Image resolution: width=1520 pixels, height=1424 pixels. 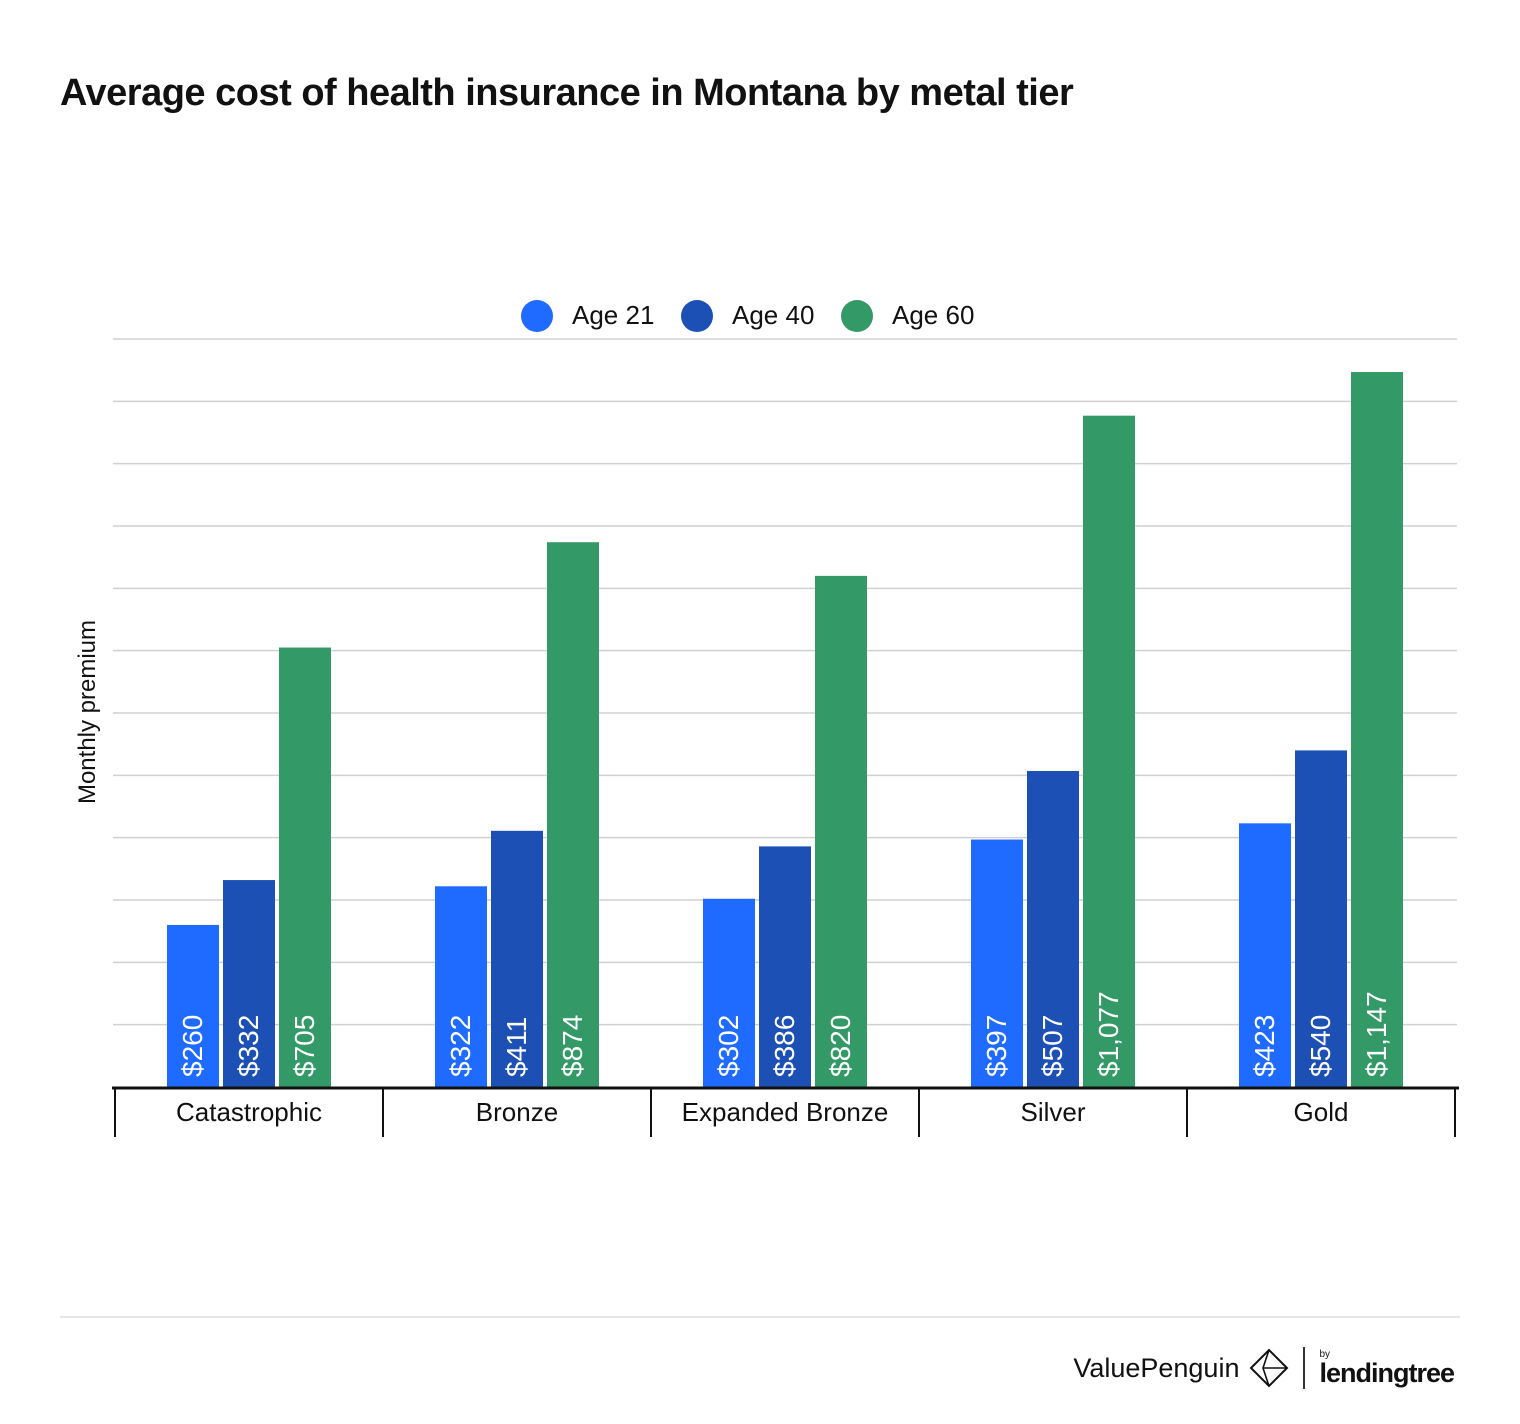 What do you see at coordinates (87, 712) in the screenshot?
I see `y-axis-label: Monthly premium` at bounding box center [87, 712].